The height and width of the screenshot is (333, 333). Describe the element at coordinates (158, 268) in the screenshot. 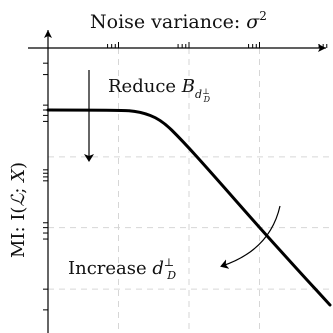

I see `increase-label-var: d` at that location.